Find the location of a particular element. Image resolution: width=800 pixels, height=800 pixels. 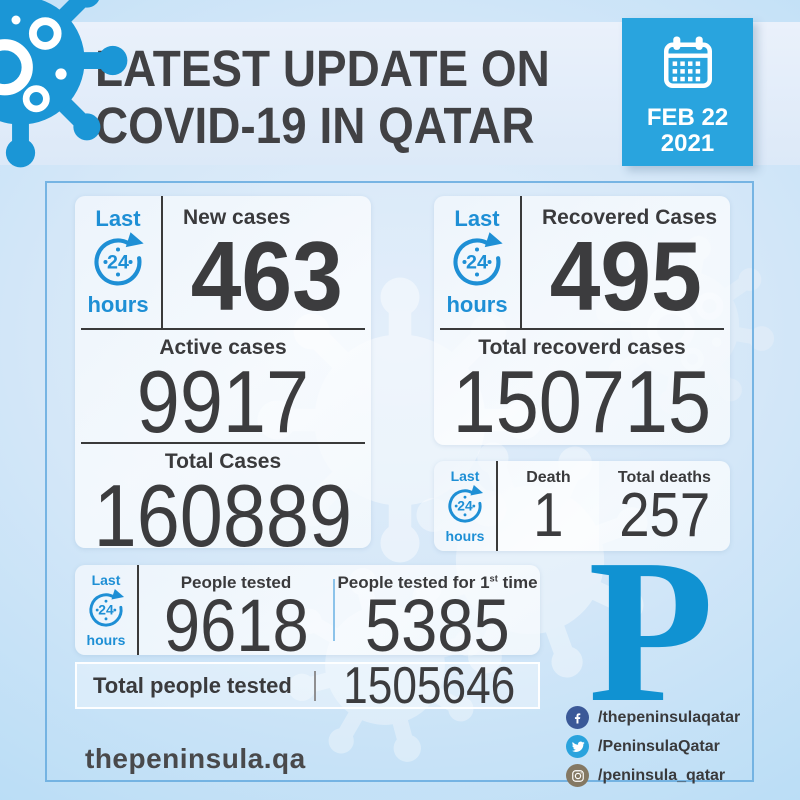

people-tested-section: People tested 9618 is located at coordinates (236, 610).